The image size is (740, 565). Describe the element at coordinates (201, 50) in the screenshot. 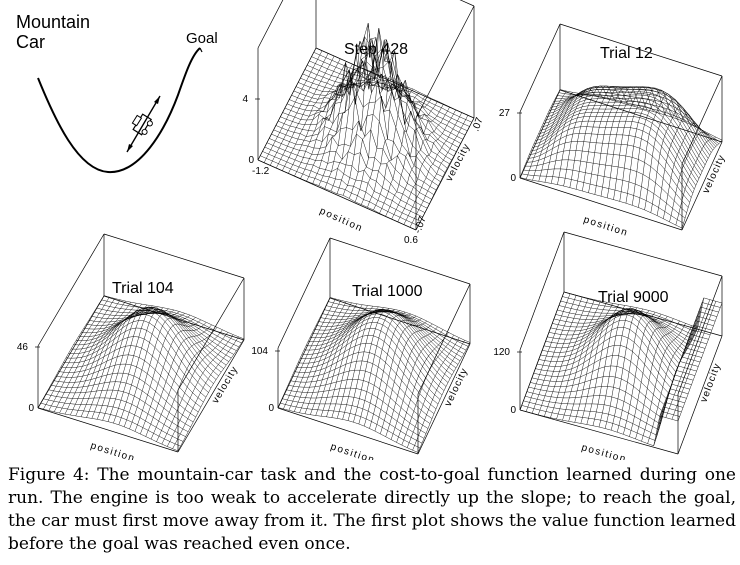

I see `goal-tick` at that location.